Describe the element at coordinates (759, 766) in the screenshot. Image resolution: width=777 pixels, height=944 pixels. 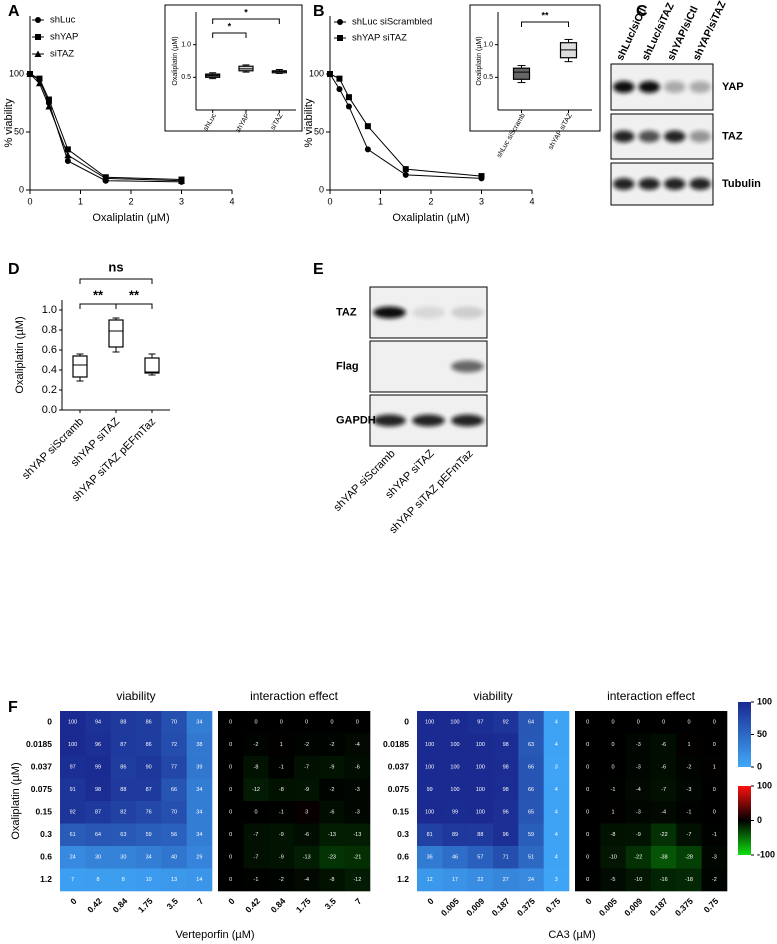
I see `colorbar-label: 0` at that location.